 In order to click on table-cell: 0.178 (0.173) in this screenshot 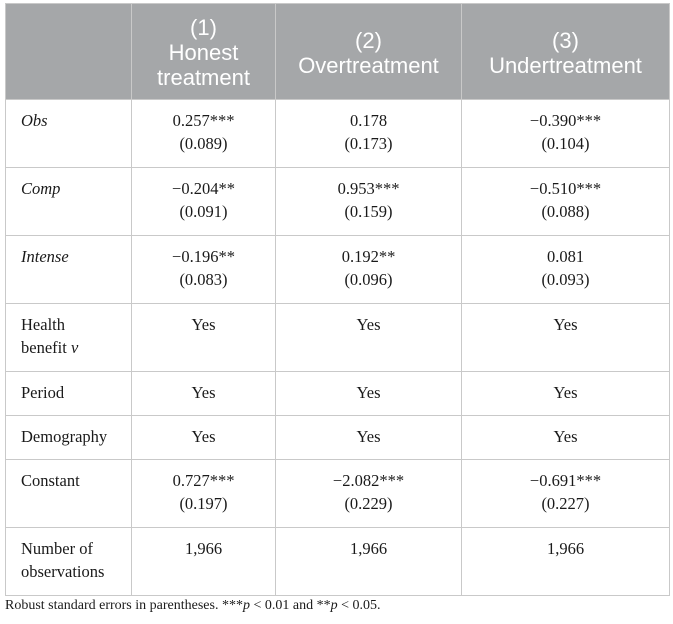, I will do `click(368, 133)`.